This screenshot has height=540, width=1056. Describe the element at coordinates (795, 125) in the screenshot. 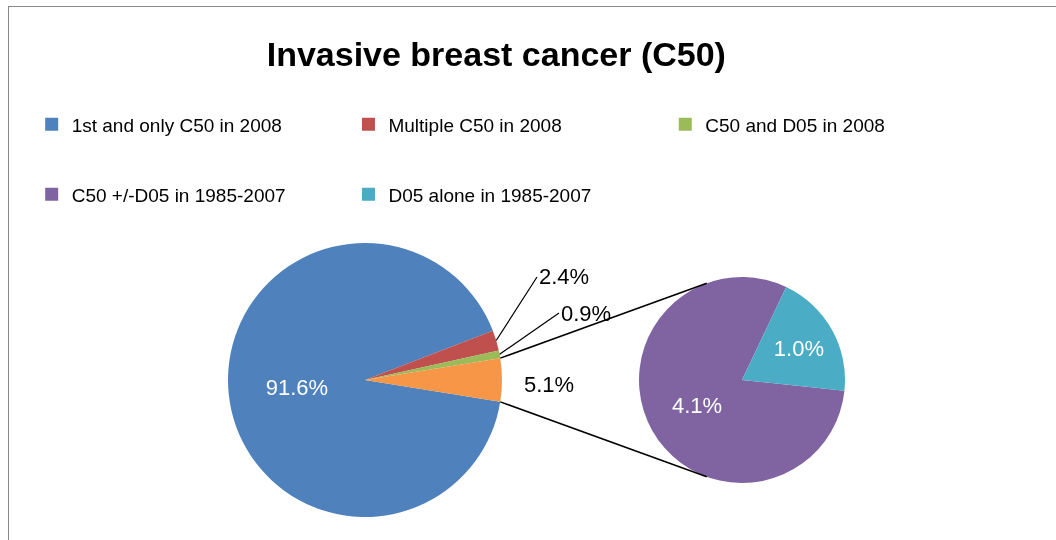

I see `legend-label: C50 and D05 in 2008` at that location.